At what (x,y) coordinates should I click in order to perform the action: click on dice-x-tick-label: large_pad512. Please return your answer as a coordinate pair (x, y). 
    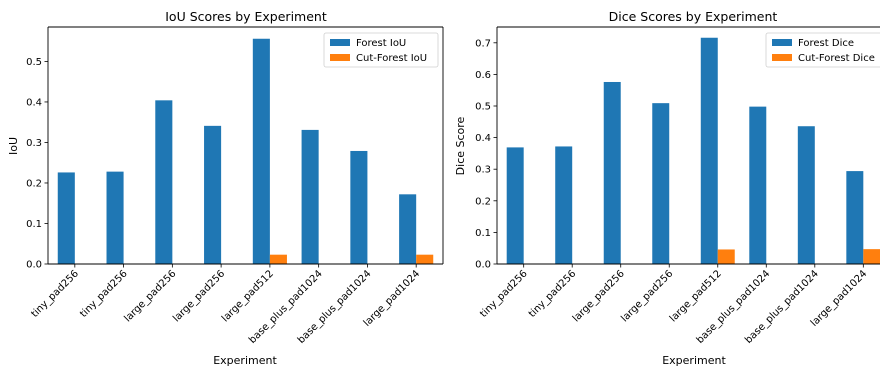
    Looking at the image, I should click on (696, 296).